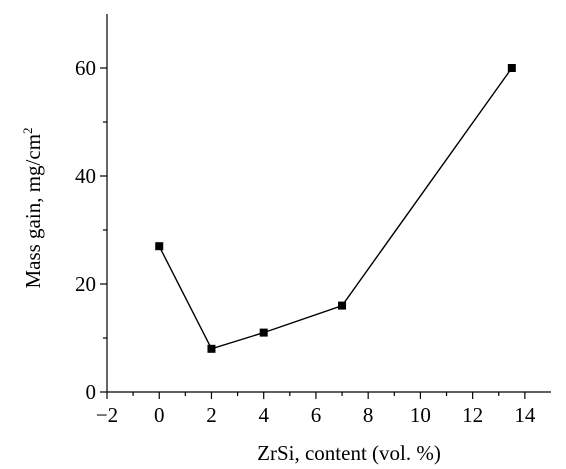  What do you see at coordinates (33, 211) in the screenshot?
I see `y-axis-title-main: Mass gain, mg/cm` at bounding box center [33, 211].